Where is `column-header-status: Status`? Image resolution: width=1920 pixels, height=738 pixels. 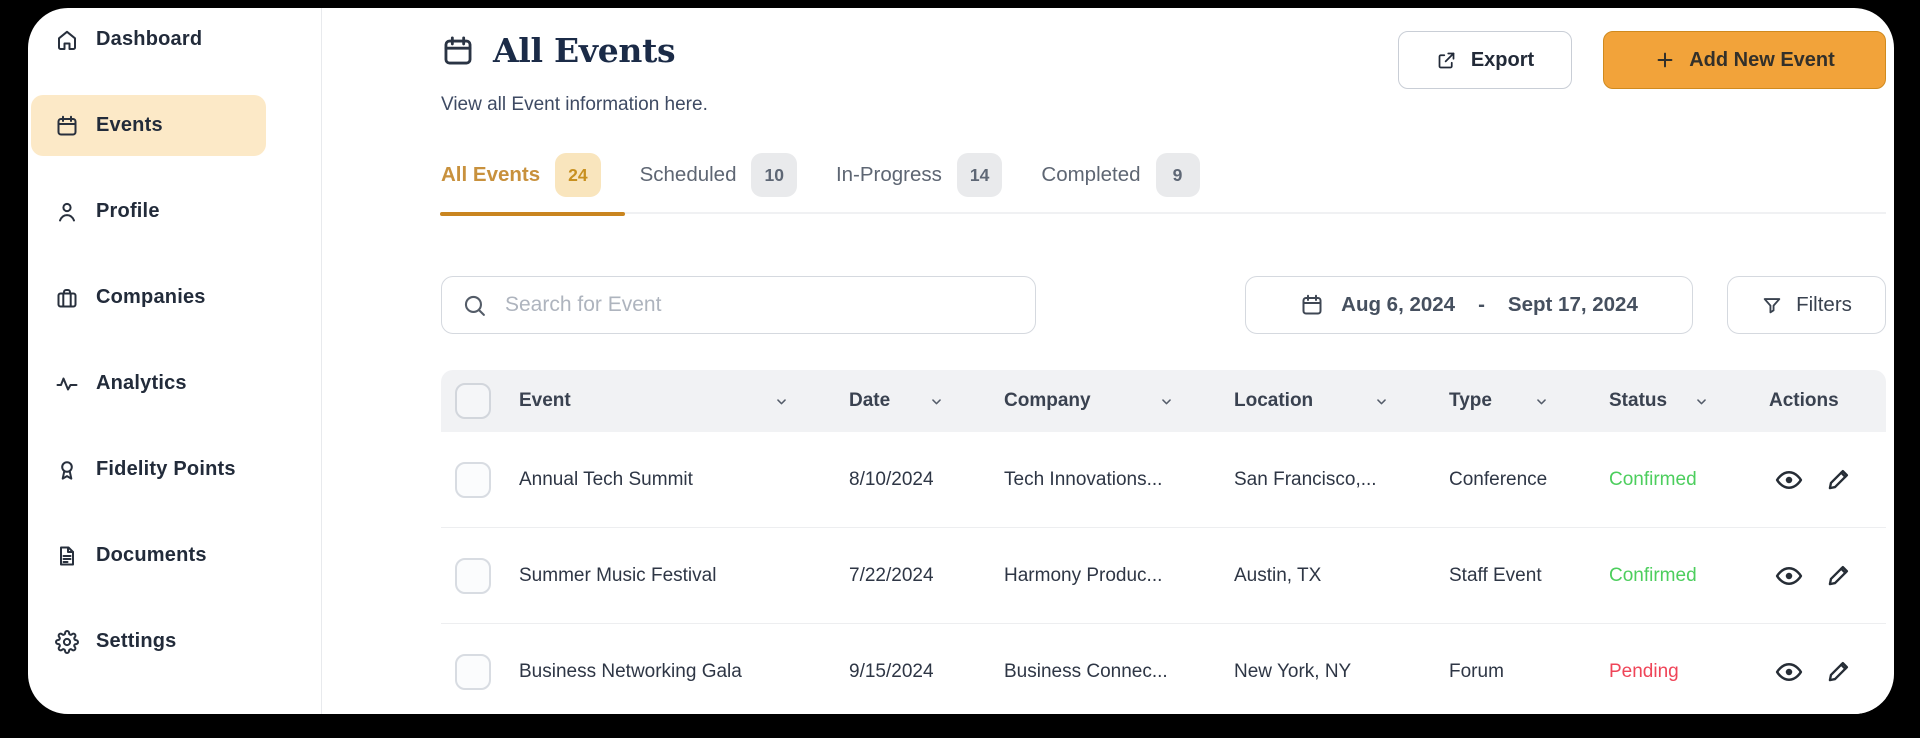 column-header-status: Status is located at coordinates (1681, 401).